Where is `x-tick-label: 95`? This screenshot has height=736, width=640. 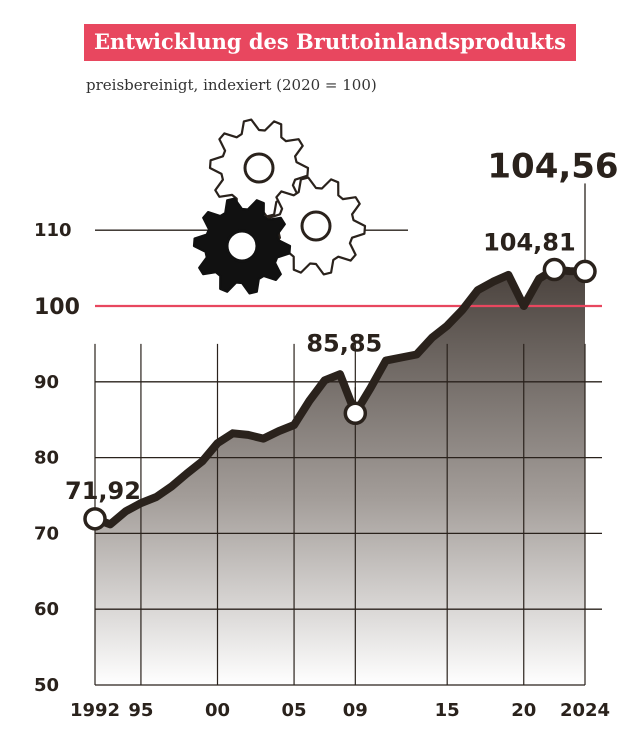
x-tick-label: 95 is located at coordinates (140, 710).